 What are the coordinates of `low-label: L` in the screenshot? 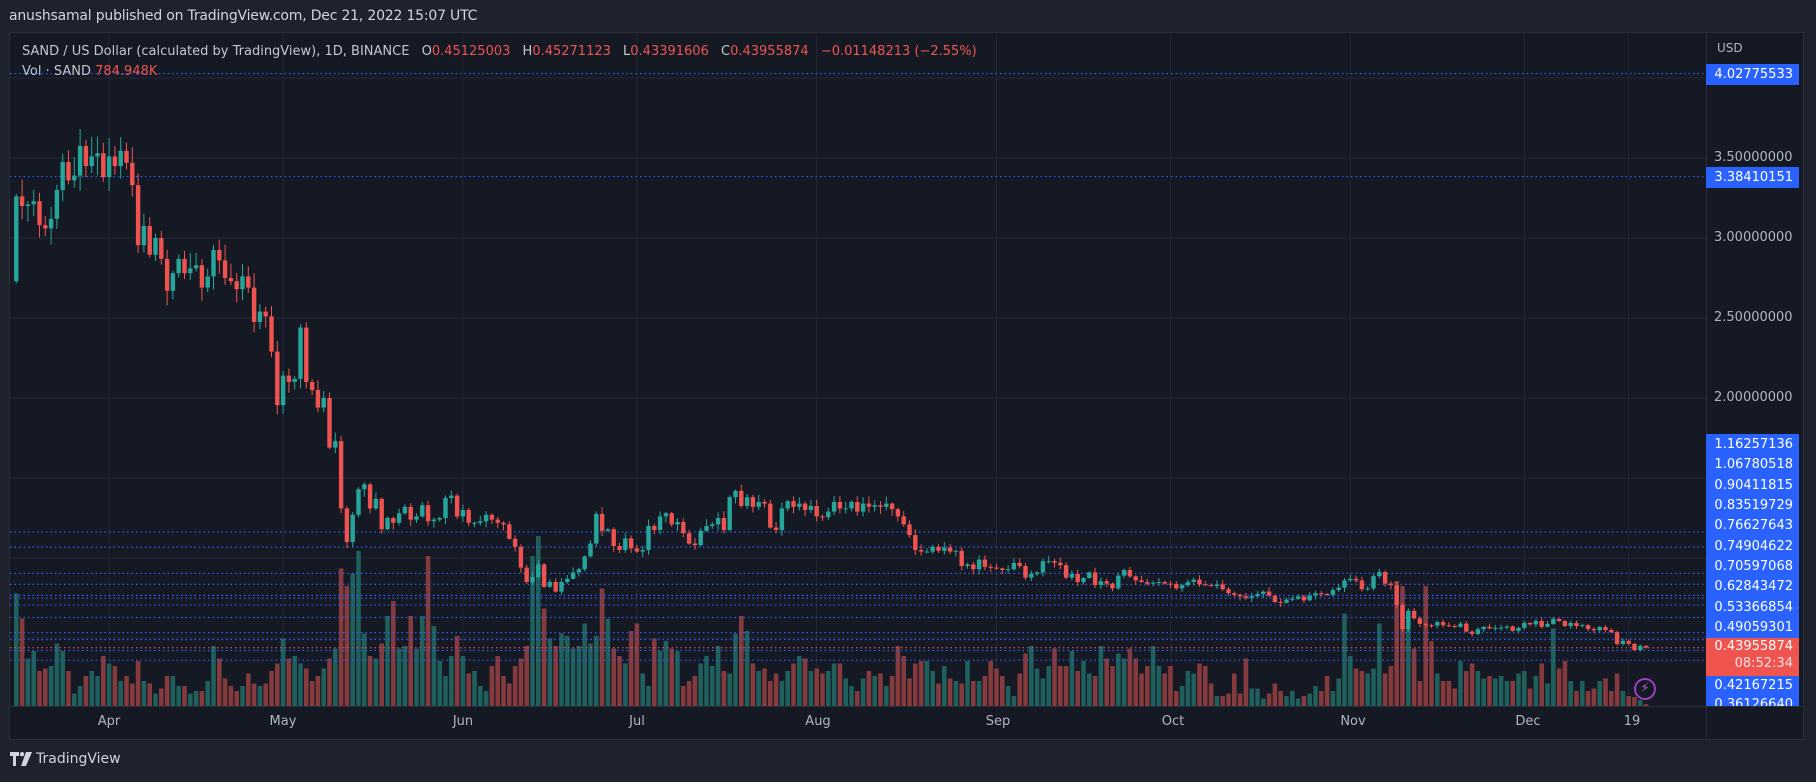 It's located at (627, 51).